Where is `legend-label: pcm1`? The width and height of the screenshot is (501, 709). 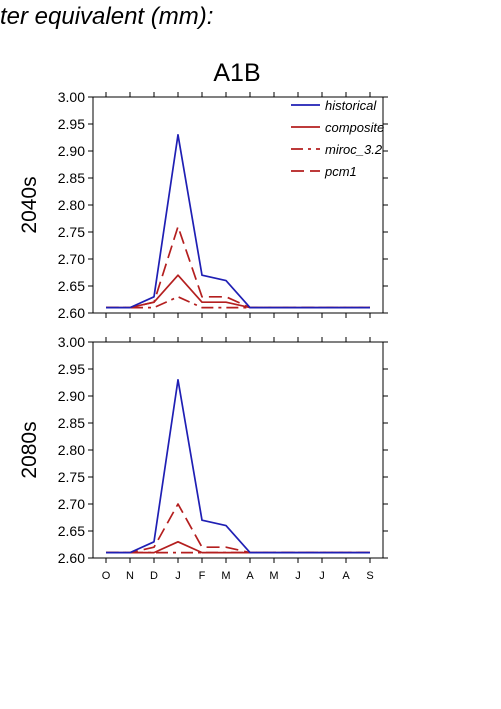 legend-label: pcm1 is located at coordinates (340, 171).